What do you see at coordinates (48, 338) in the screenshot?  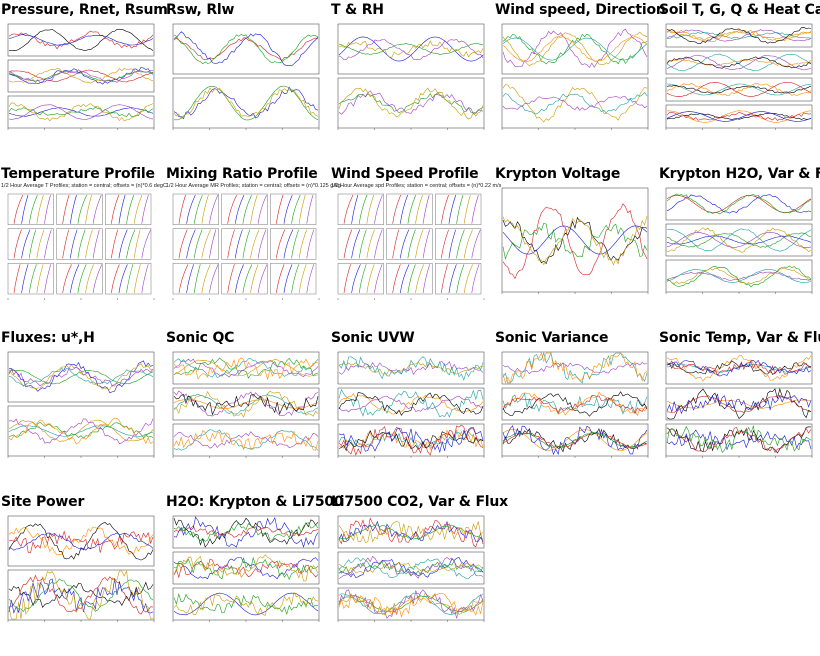 I see `tile-title: Fluxes: u*,H` at bounding box center [48, 338].